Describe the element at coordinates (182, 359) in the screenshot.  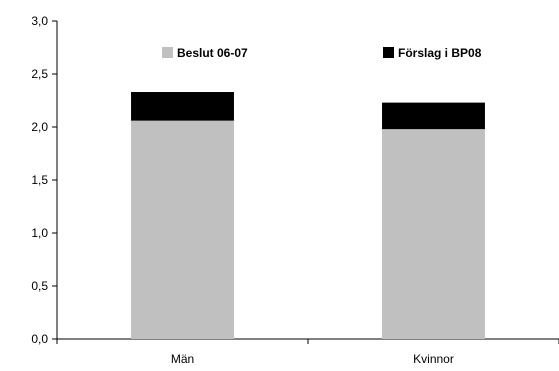
I see `x-category-label: Män` at that location.